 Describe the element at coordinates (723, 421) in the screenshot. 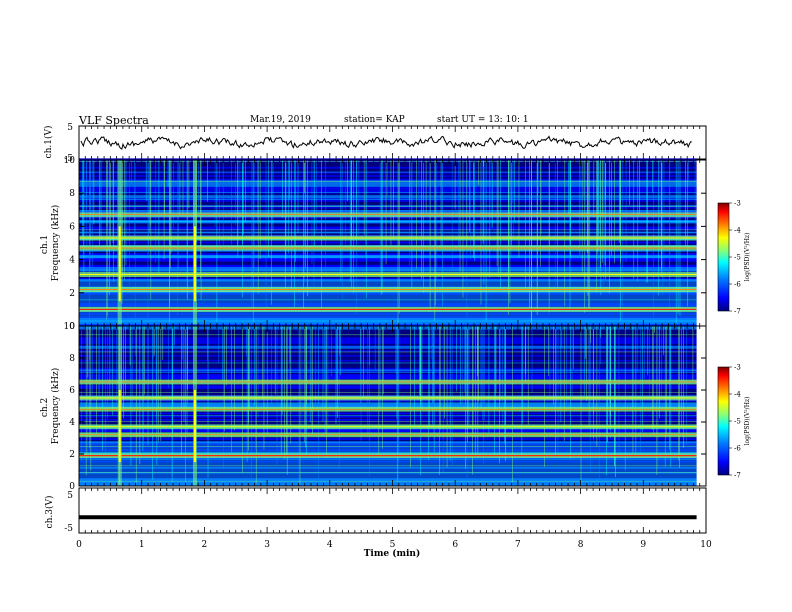

I see `ch2-colorbar-gradient` at that location.